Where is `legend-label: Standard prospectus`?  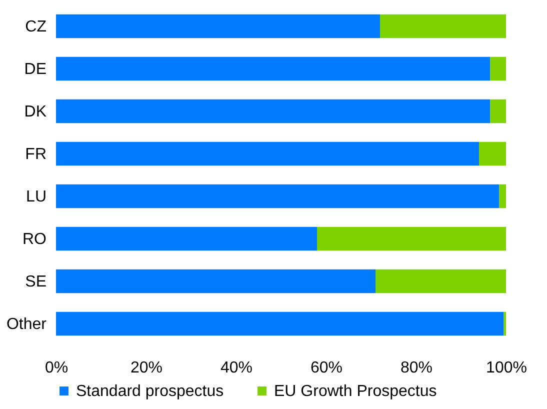
legend-label: Standard prospectus is located at coordinates (150, 391).